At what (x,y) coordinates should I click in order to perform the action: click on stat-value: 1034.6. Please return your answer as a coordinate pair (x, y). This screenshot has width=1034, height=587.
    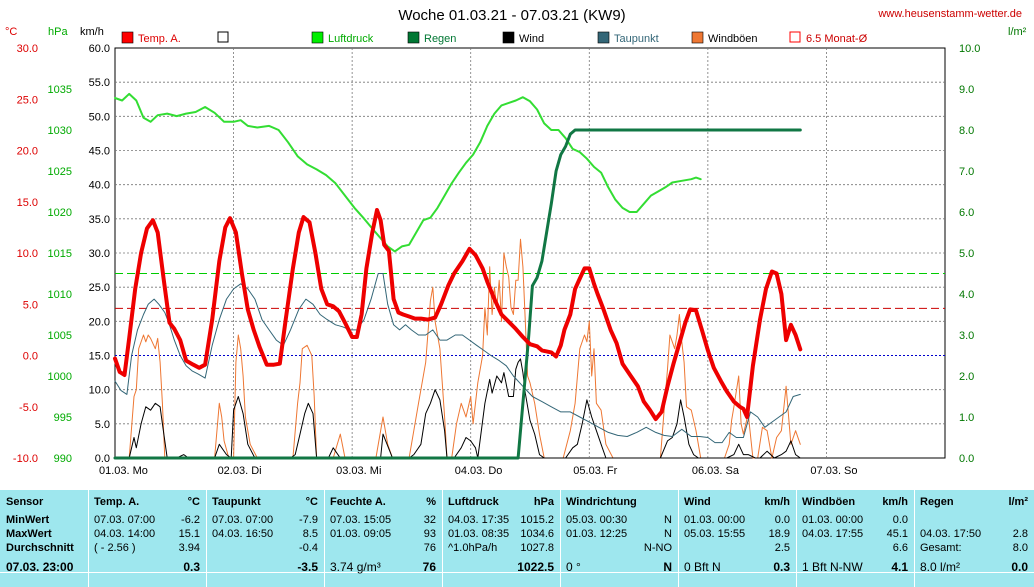
    Looking at the image, I should click on (537, 534).